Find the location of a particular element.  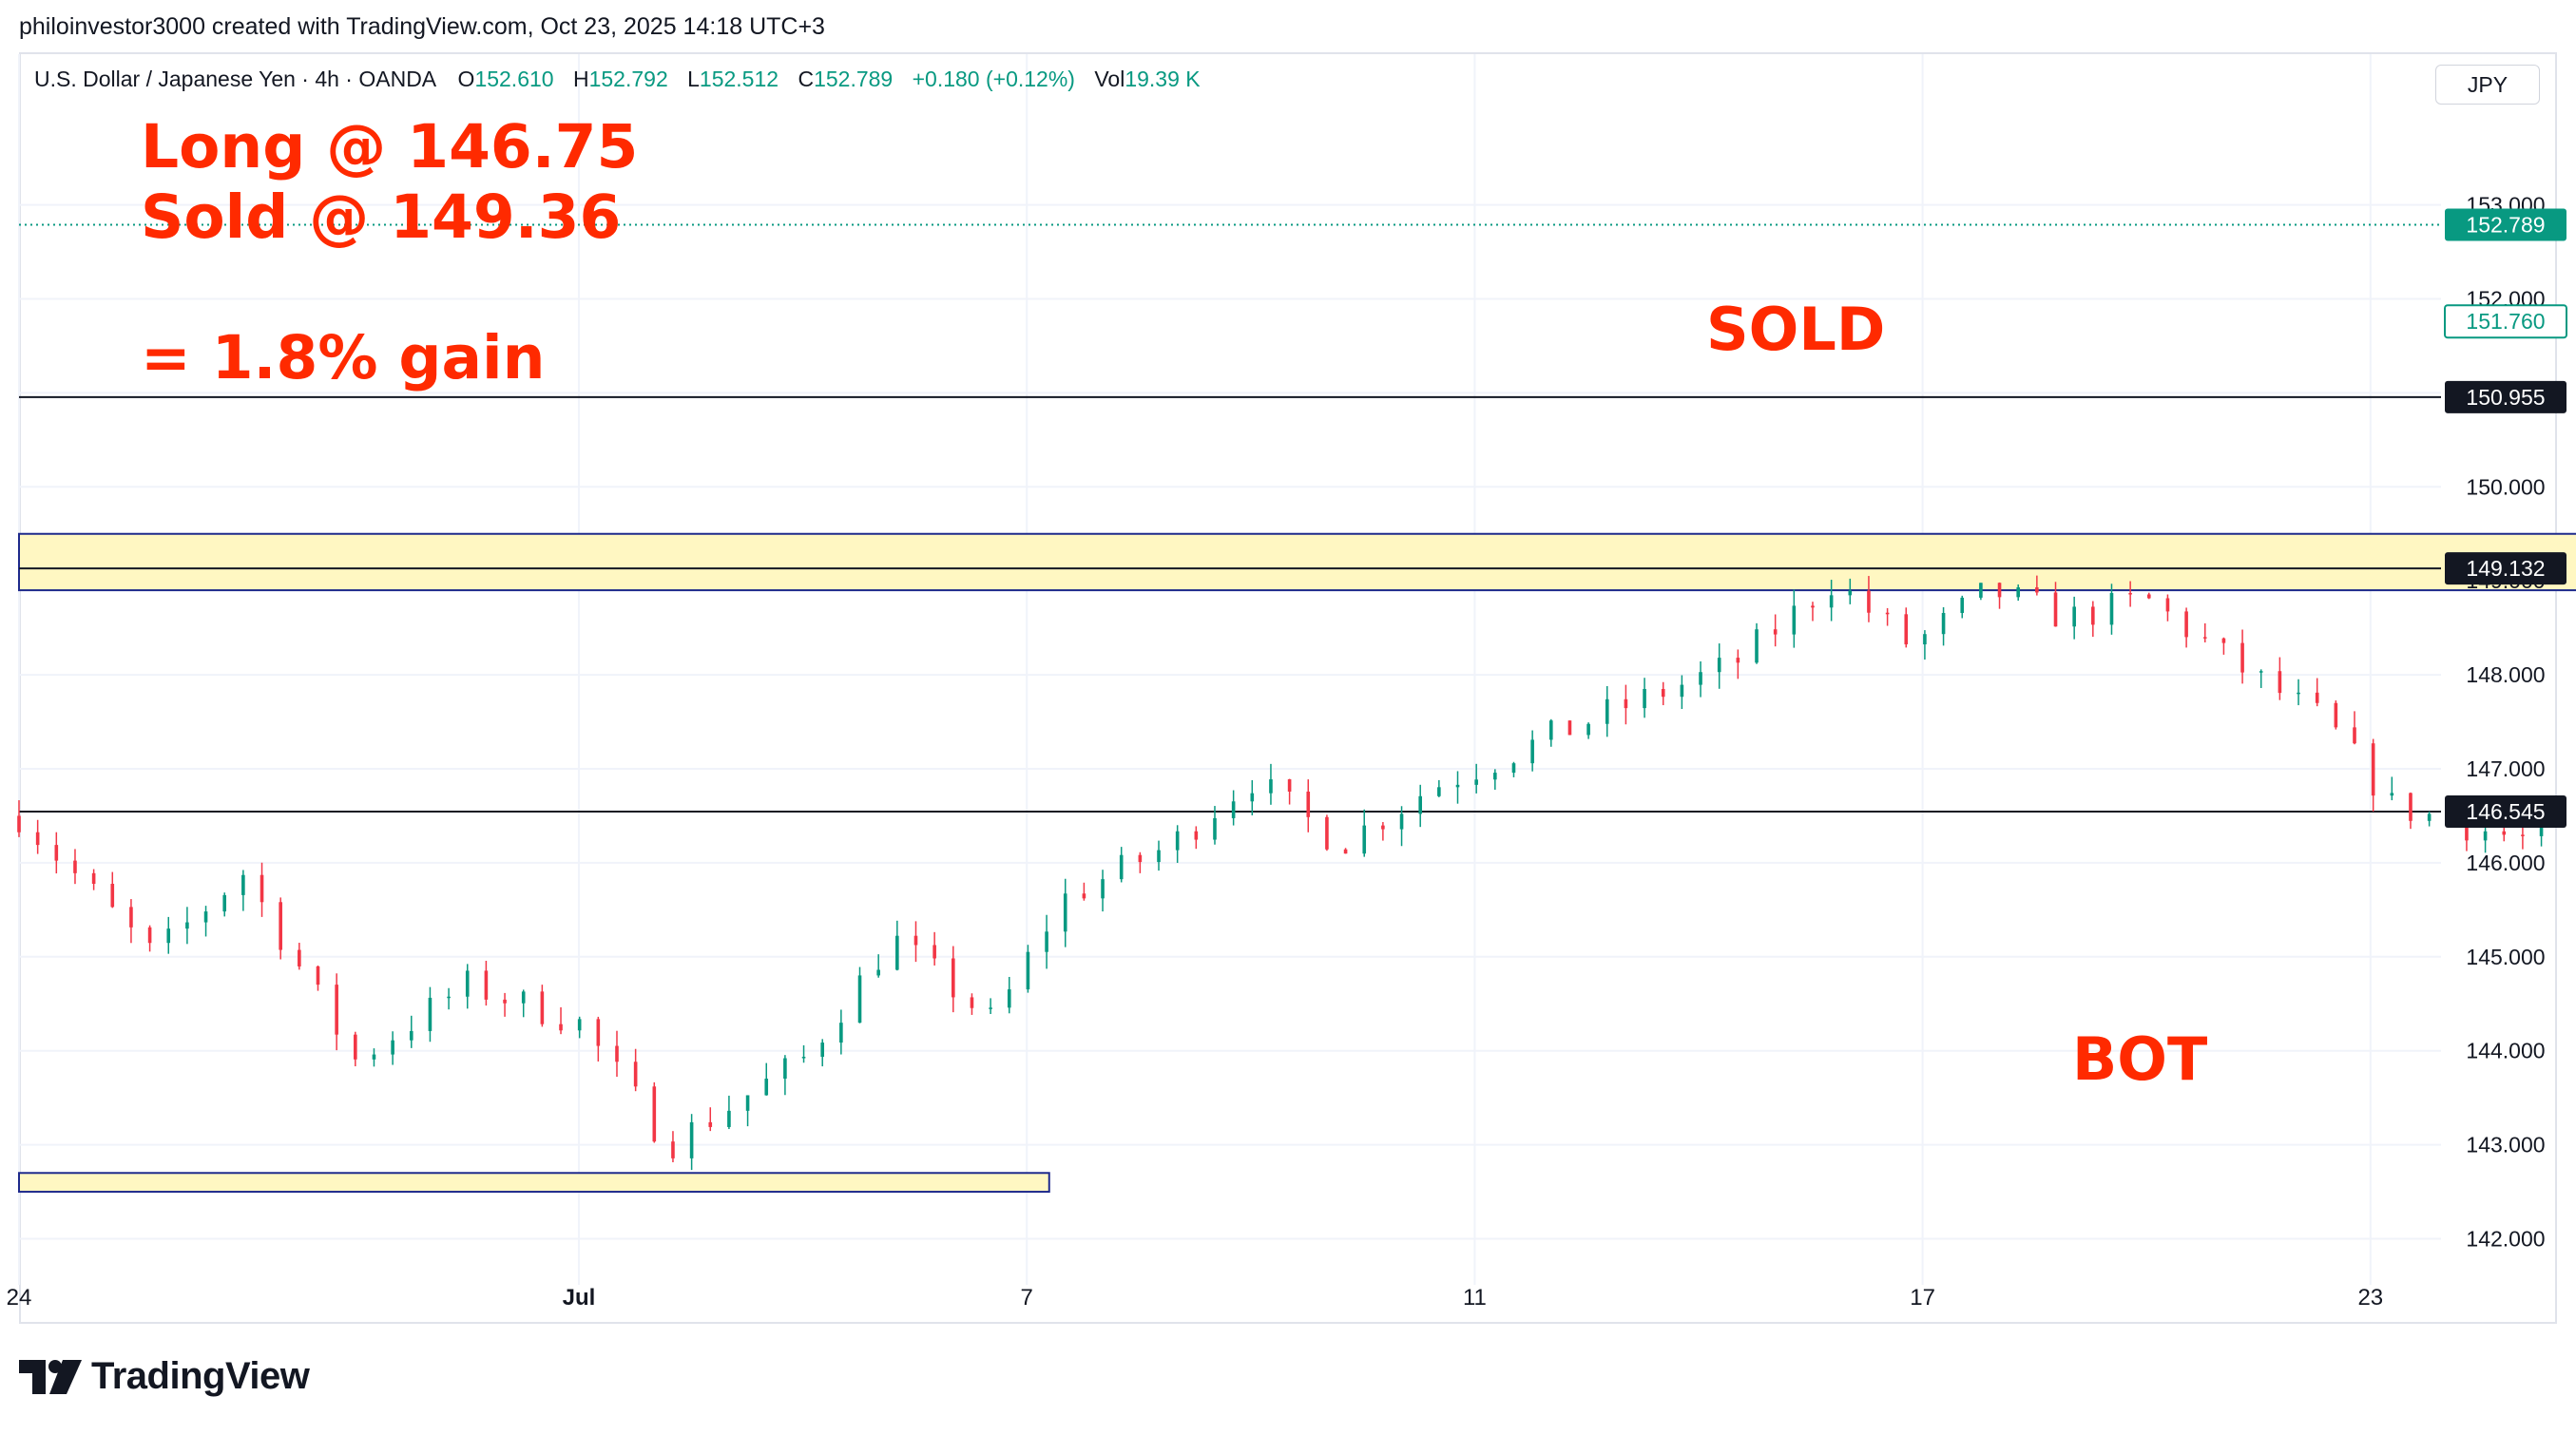

currency-button: JPY is located at coordinates (2488, 85).